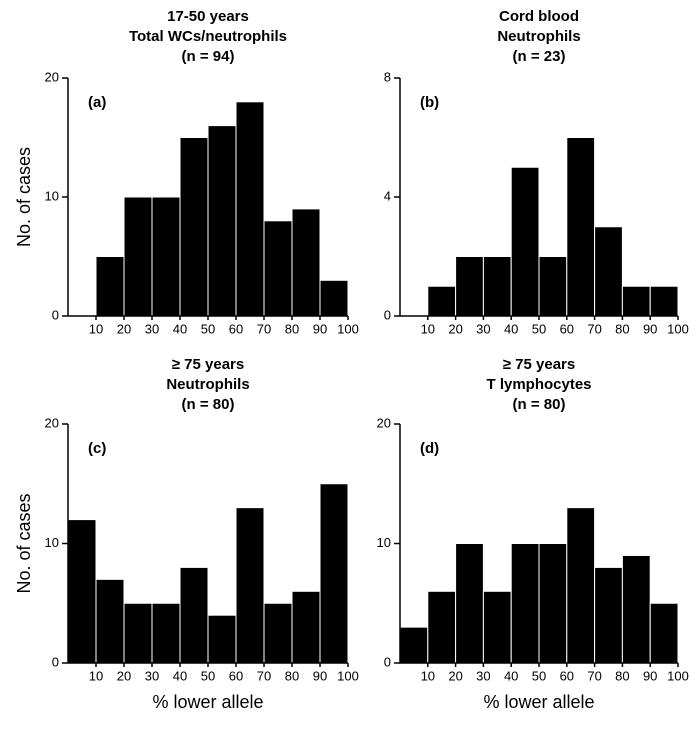 This screenshot has height=738, width=698. Describe the element at coordinates (429, 102) in the screenshot. I see `panel-label: (b)` at that location.